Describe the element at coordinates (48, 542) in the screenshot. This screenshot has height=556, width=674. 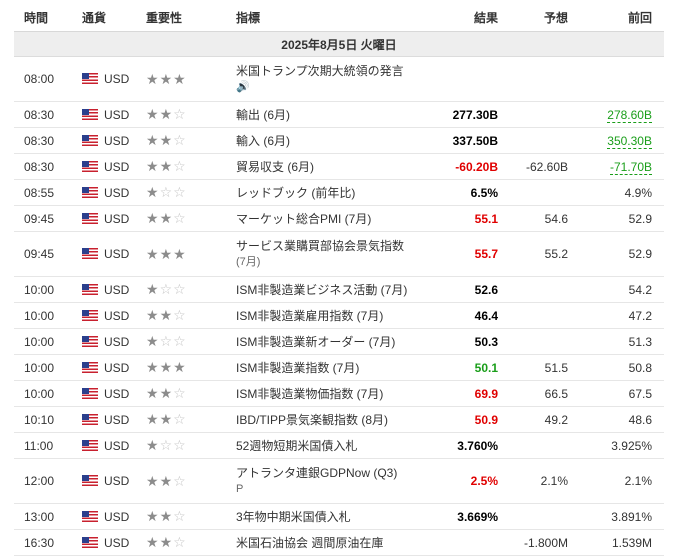
I see `event-time: 16:30` at that location.